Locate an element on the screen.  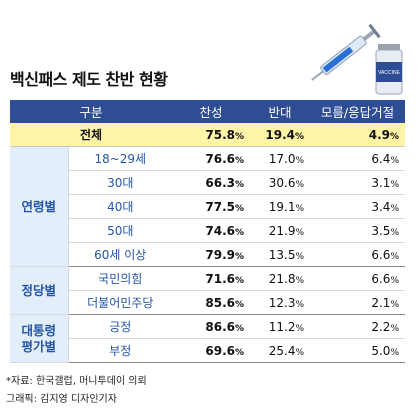
cell-number: 19.1 is located at coordinates (282, 206).